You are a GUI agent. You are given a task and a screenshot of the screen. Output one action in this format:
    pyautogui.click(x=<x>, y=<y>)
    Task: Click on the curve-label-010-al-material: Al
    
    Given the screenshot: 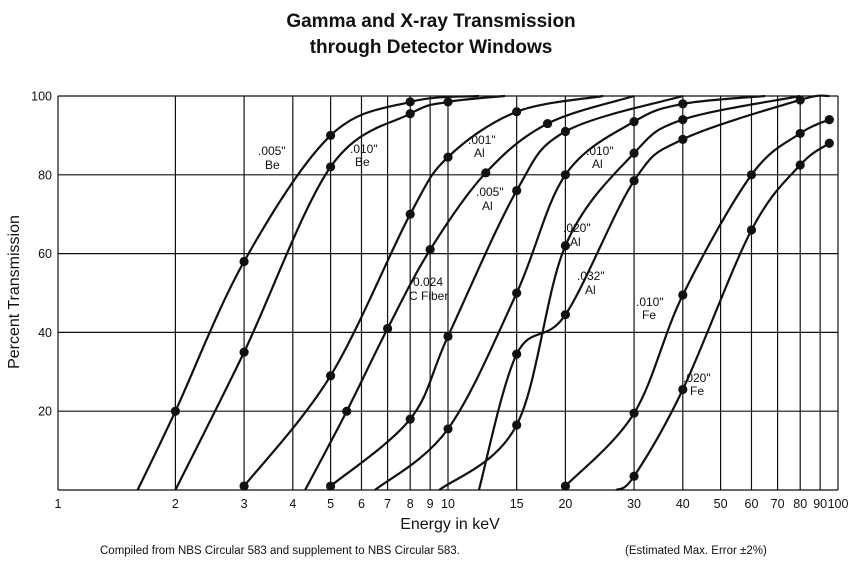 What is the action you would take?
    pyautogui.click(x=597, y=164)
    